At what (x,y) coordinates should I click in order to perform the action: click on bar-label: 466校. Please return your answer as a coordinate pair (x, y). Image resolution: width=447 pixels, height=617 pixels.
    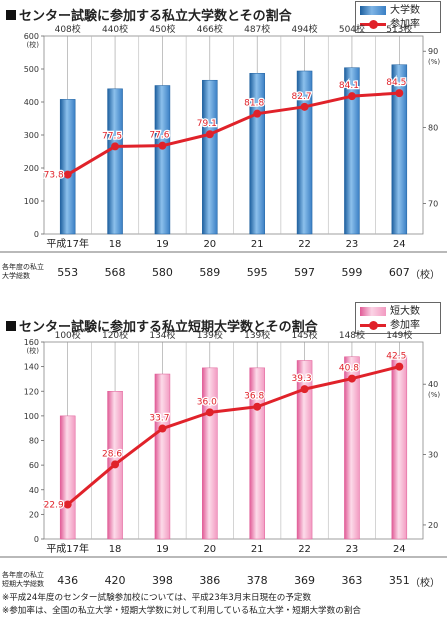
    Looking at the image, I should click on (210, 29).